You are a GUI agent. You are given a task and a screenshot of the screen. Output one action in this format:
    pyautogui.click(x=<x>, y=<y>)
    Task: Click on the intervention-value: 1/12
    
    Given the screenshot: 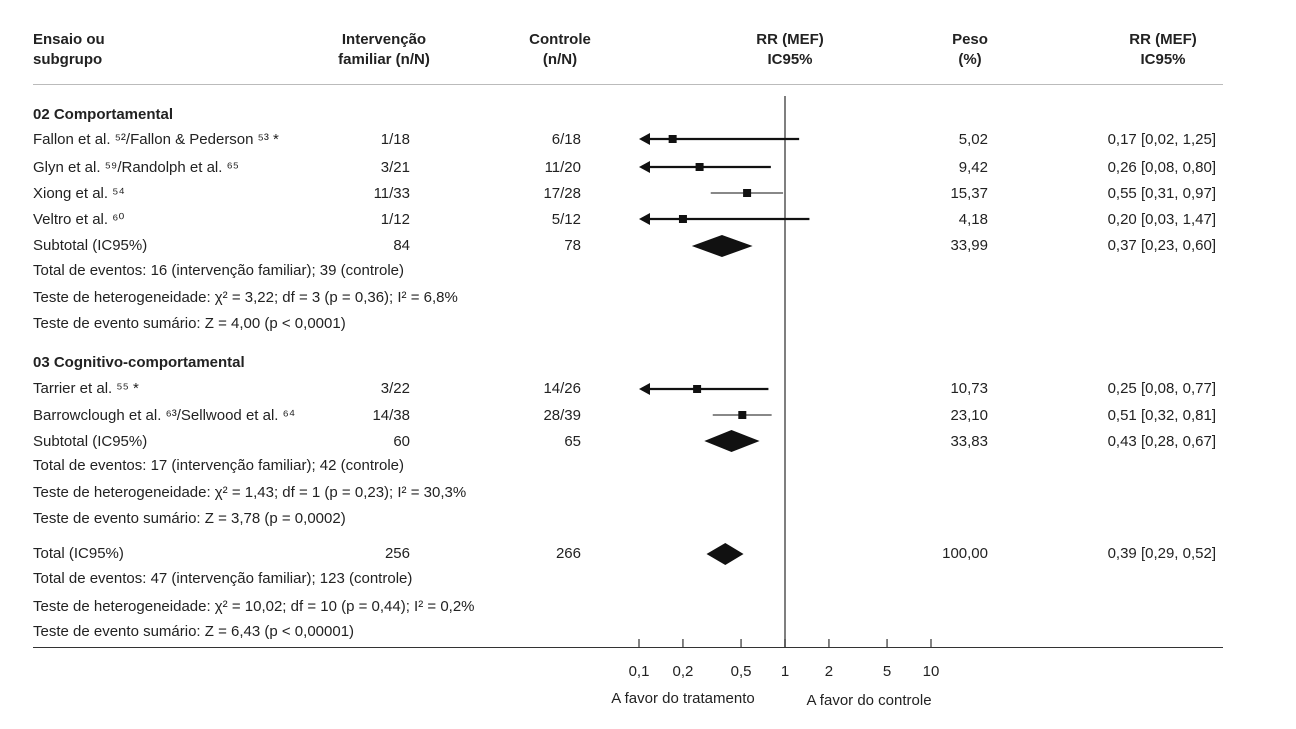 What is the action you would take?
    pyautogui.click(x=395, y=219)
    